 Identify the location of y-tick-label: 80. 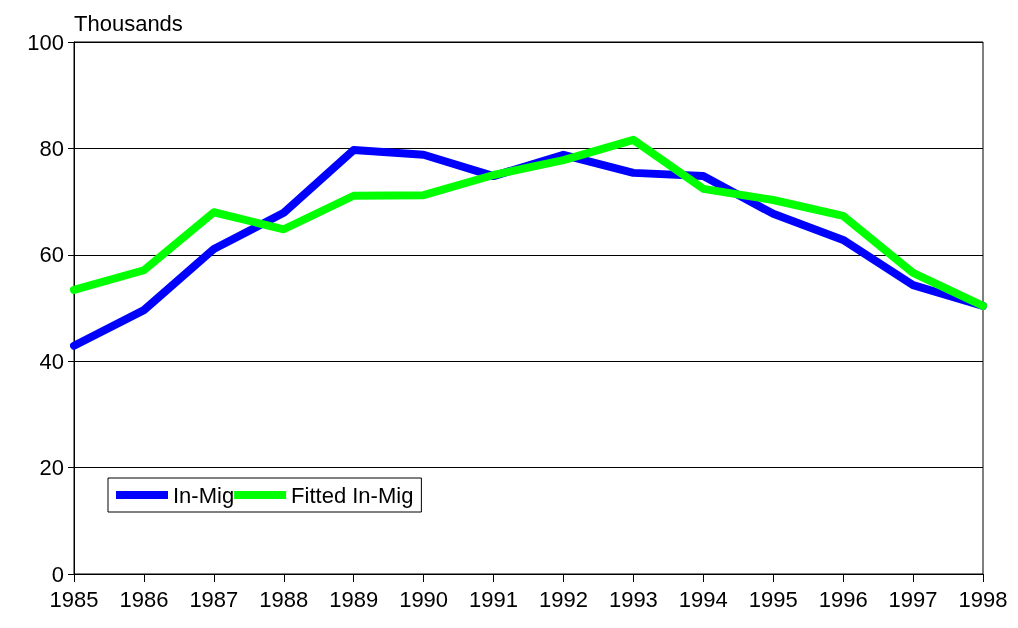
(51, 148).